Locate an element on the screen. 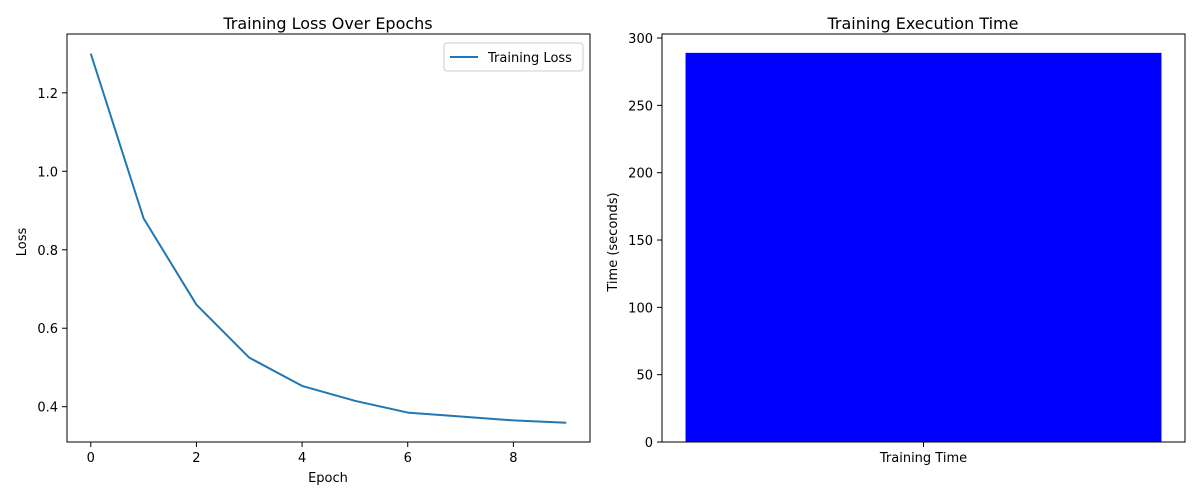 The width and height of the screenshot is (1200, 500). loss-y-tick-label: 0.4 is located at coordinates (47, 408).